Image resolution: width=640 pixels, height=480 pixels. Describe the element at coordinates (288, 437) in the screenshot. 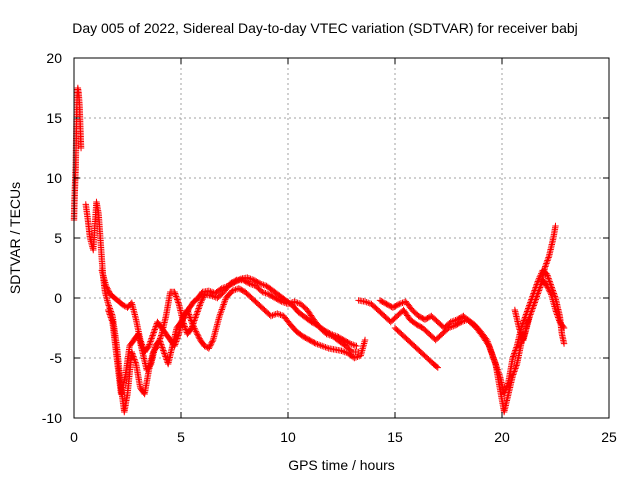

I see `x-tick-label: 10` at that location.